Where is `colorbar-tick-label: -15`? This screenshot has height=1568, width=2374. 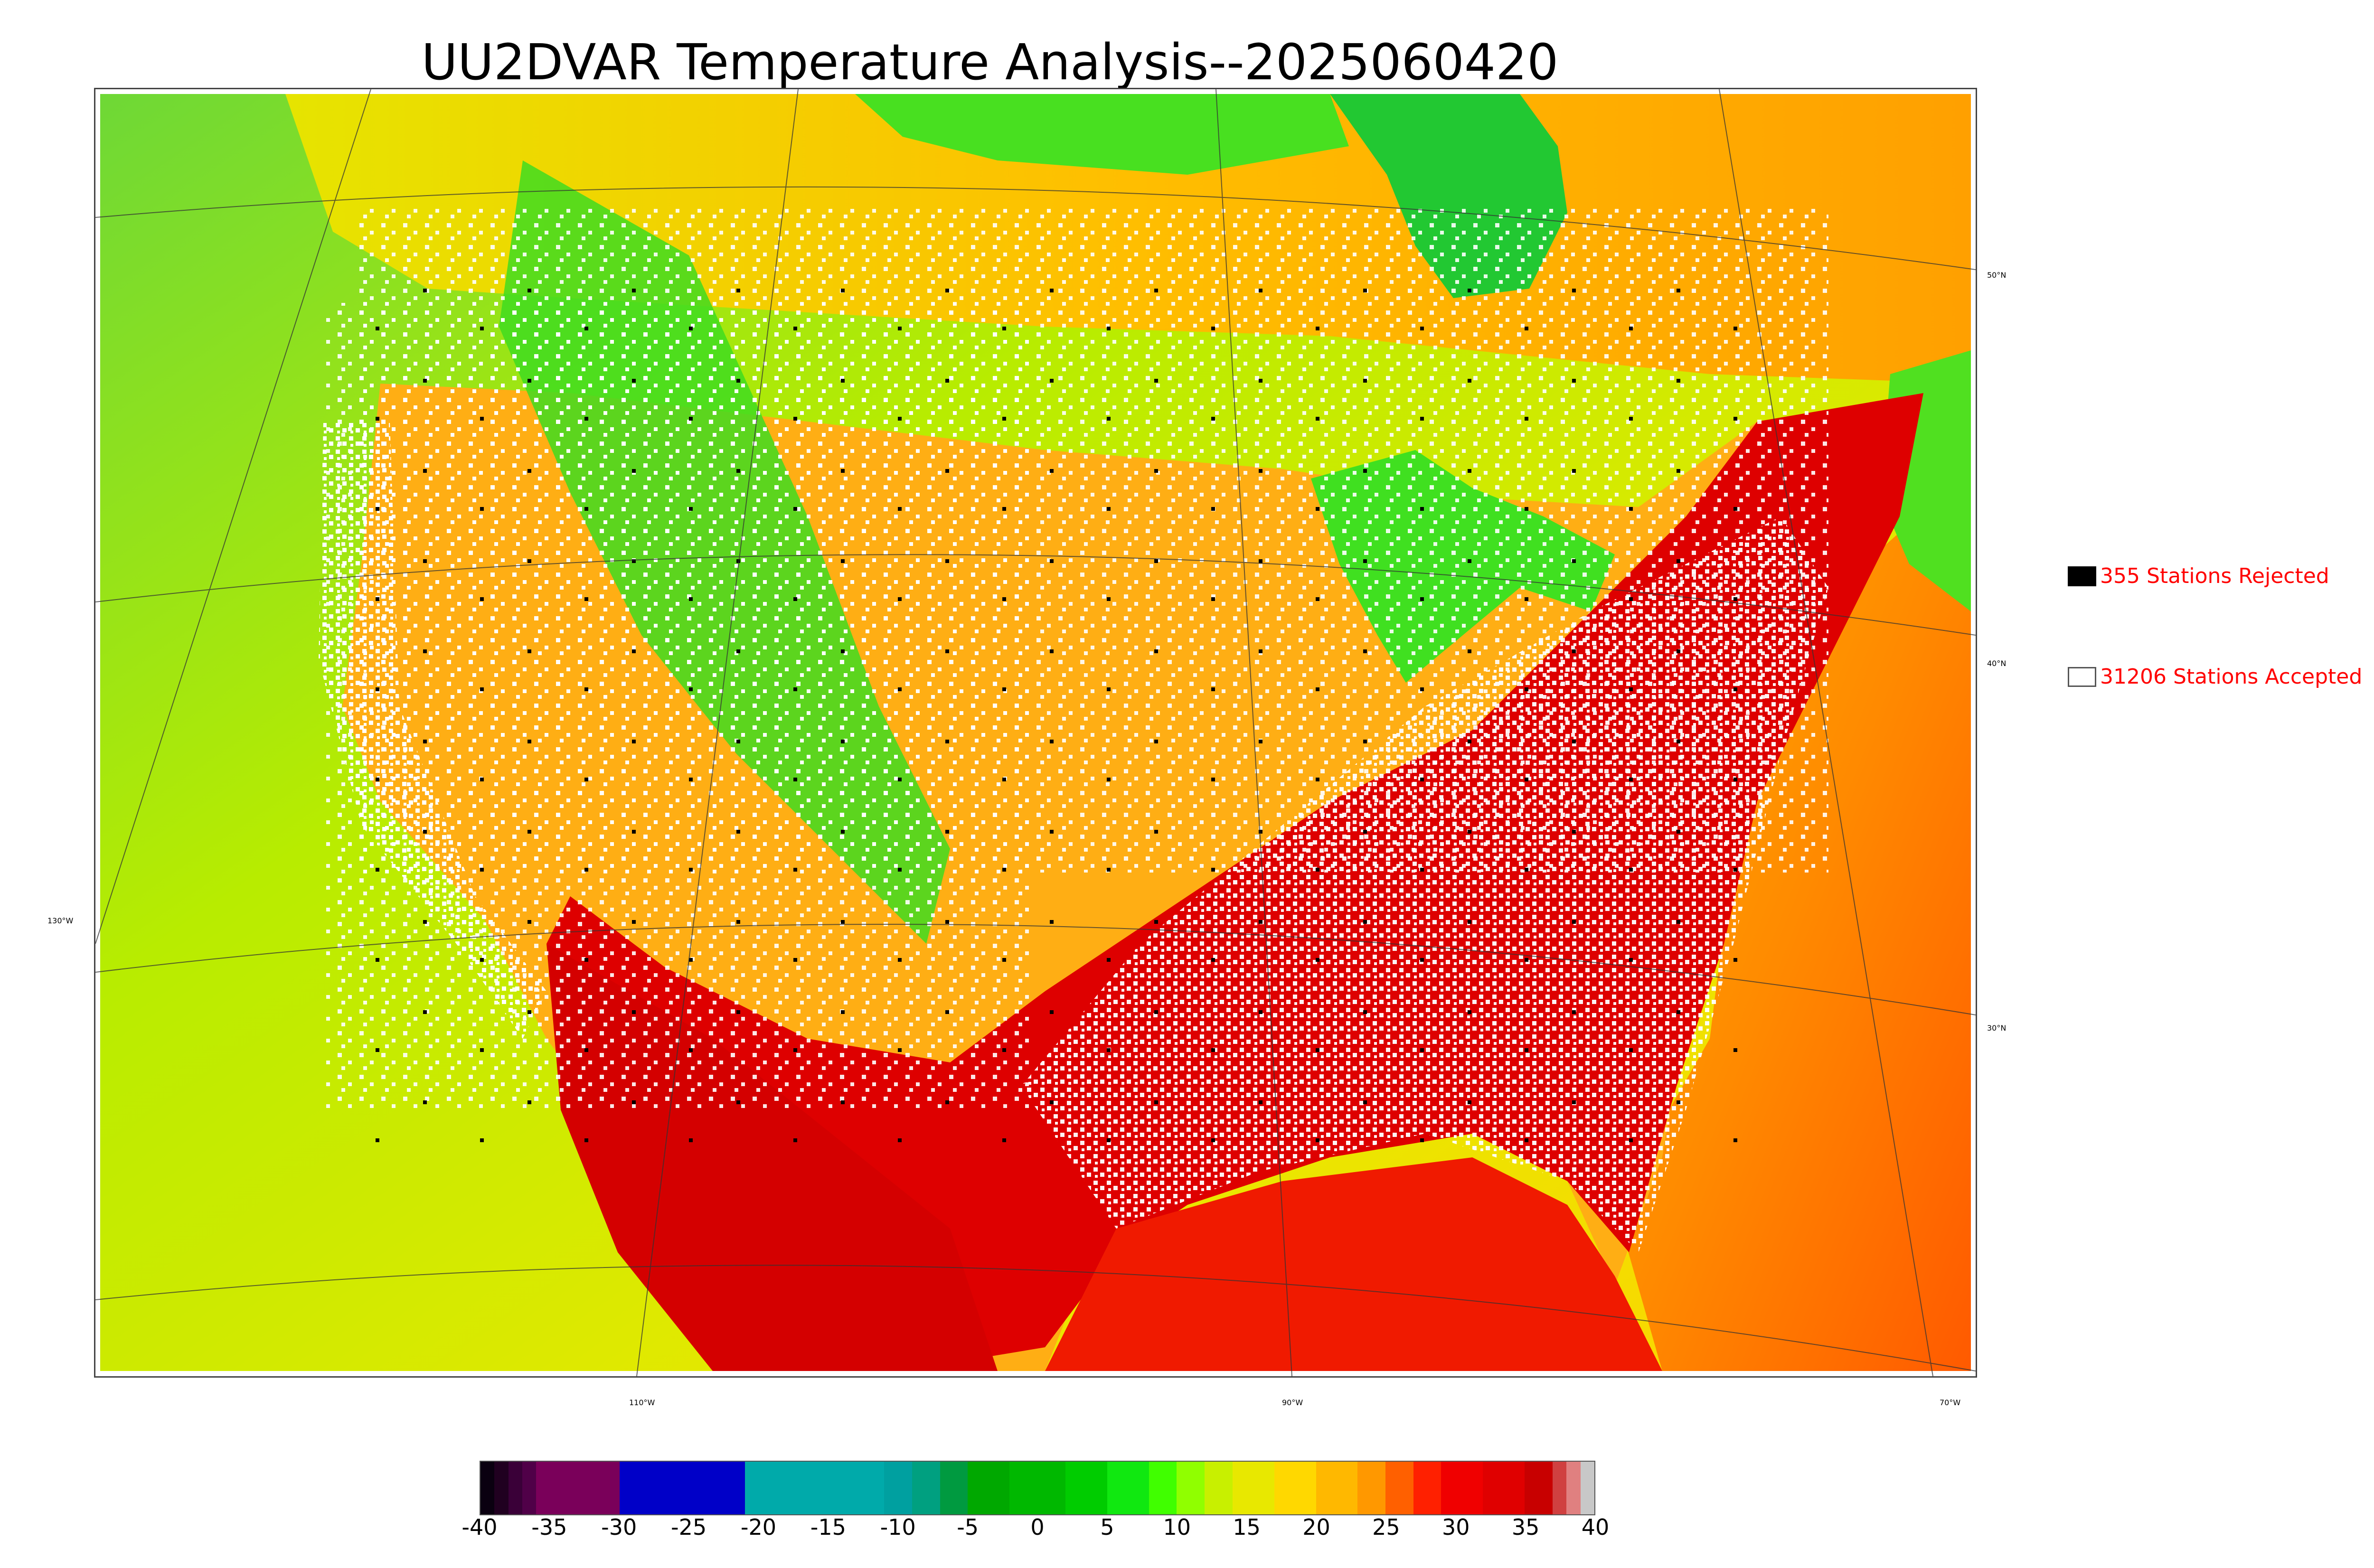
colorbar-tick-label: -15 is located at coordinates (828, 1527).